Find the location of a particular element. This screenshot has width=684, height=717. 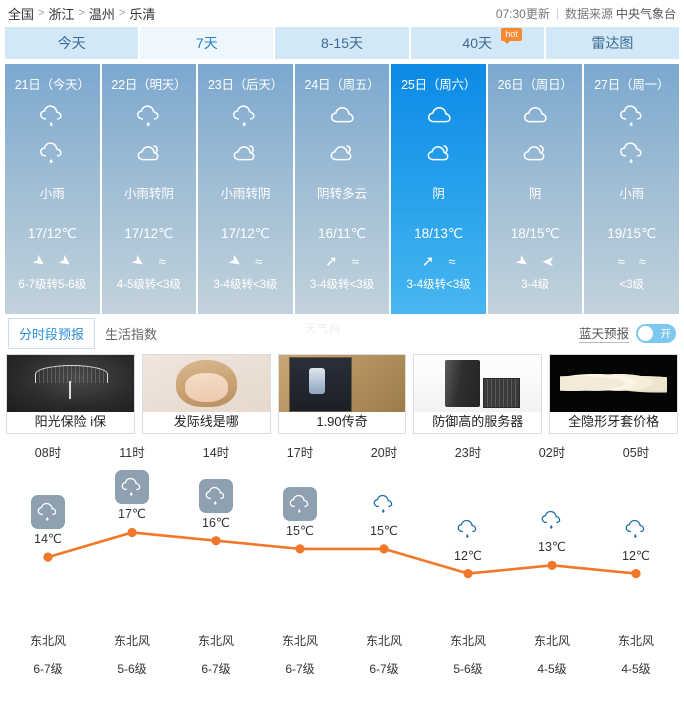

tab-radar: 雷达图 is located at coordinates (612, 43).